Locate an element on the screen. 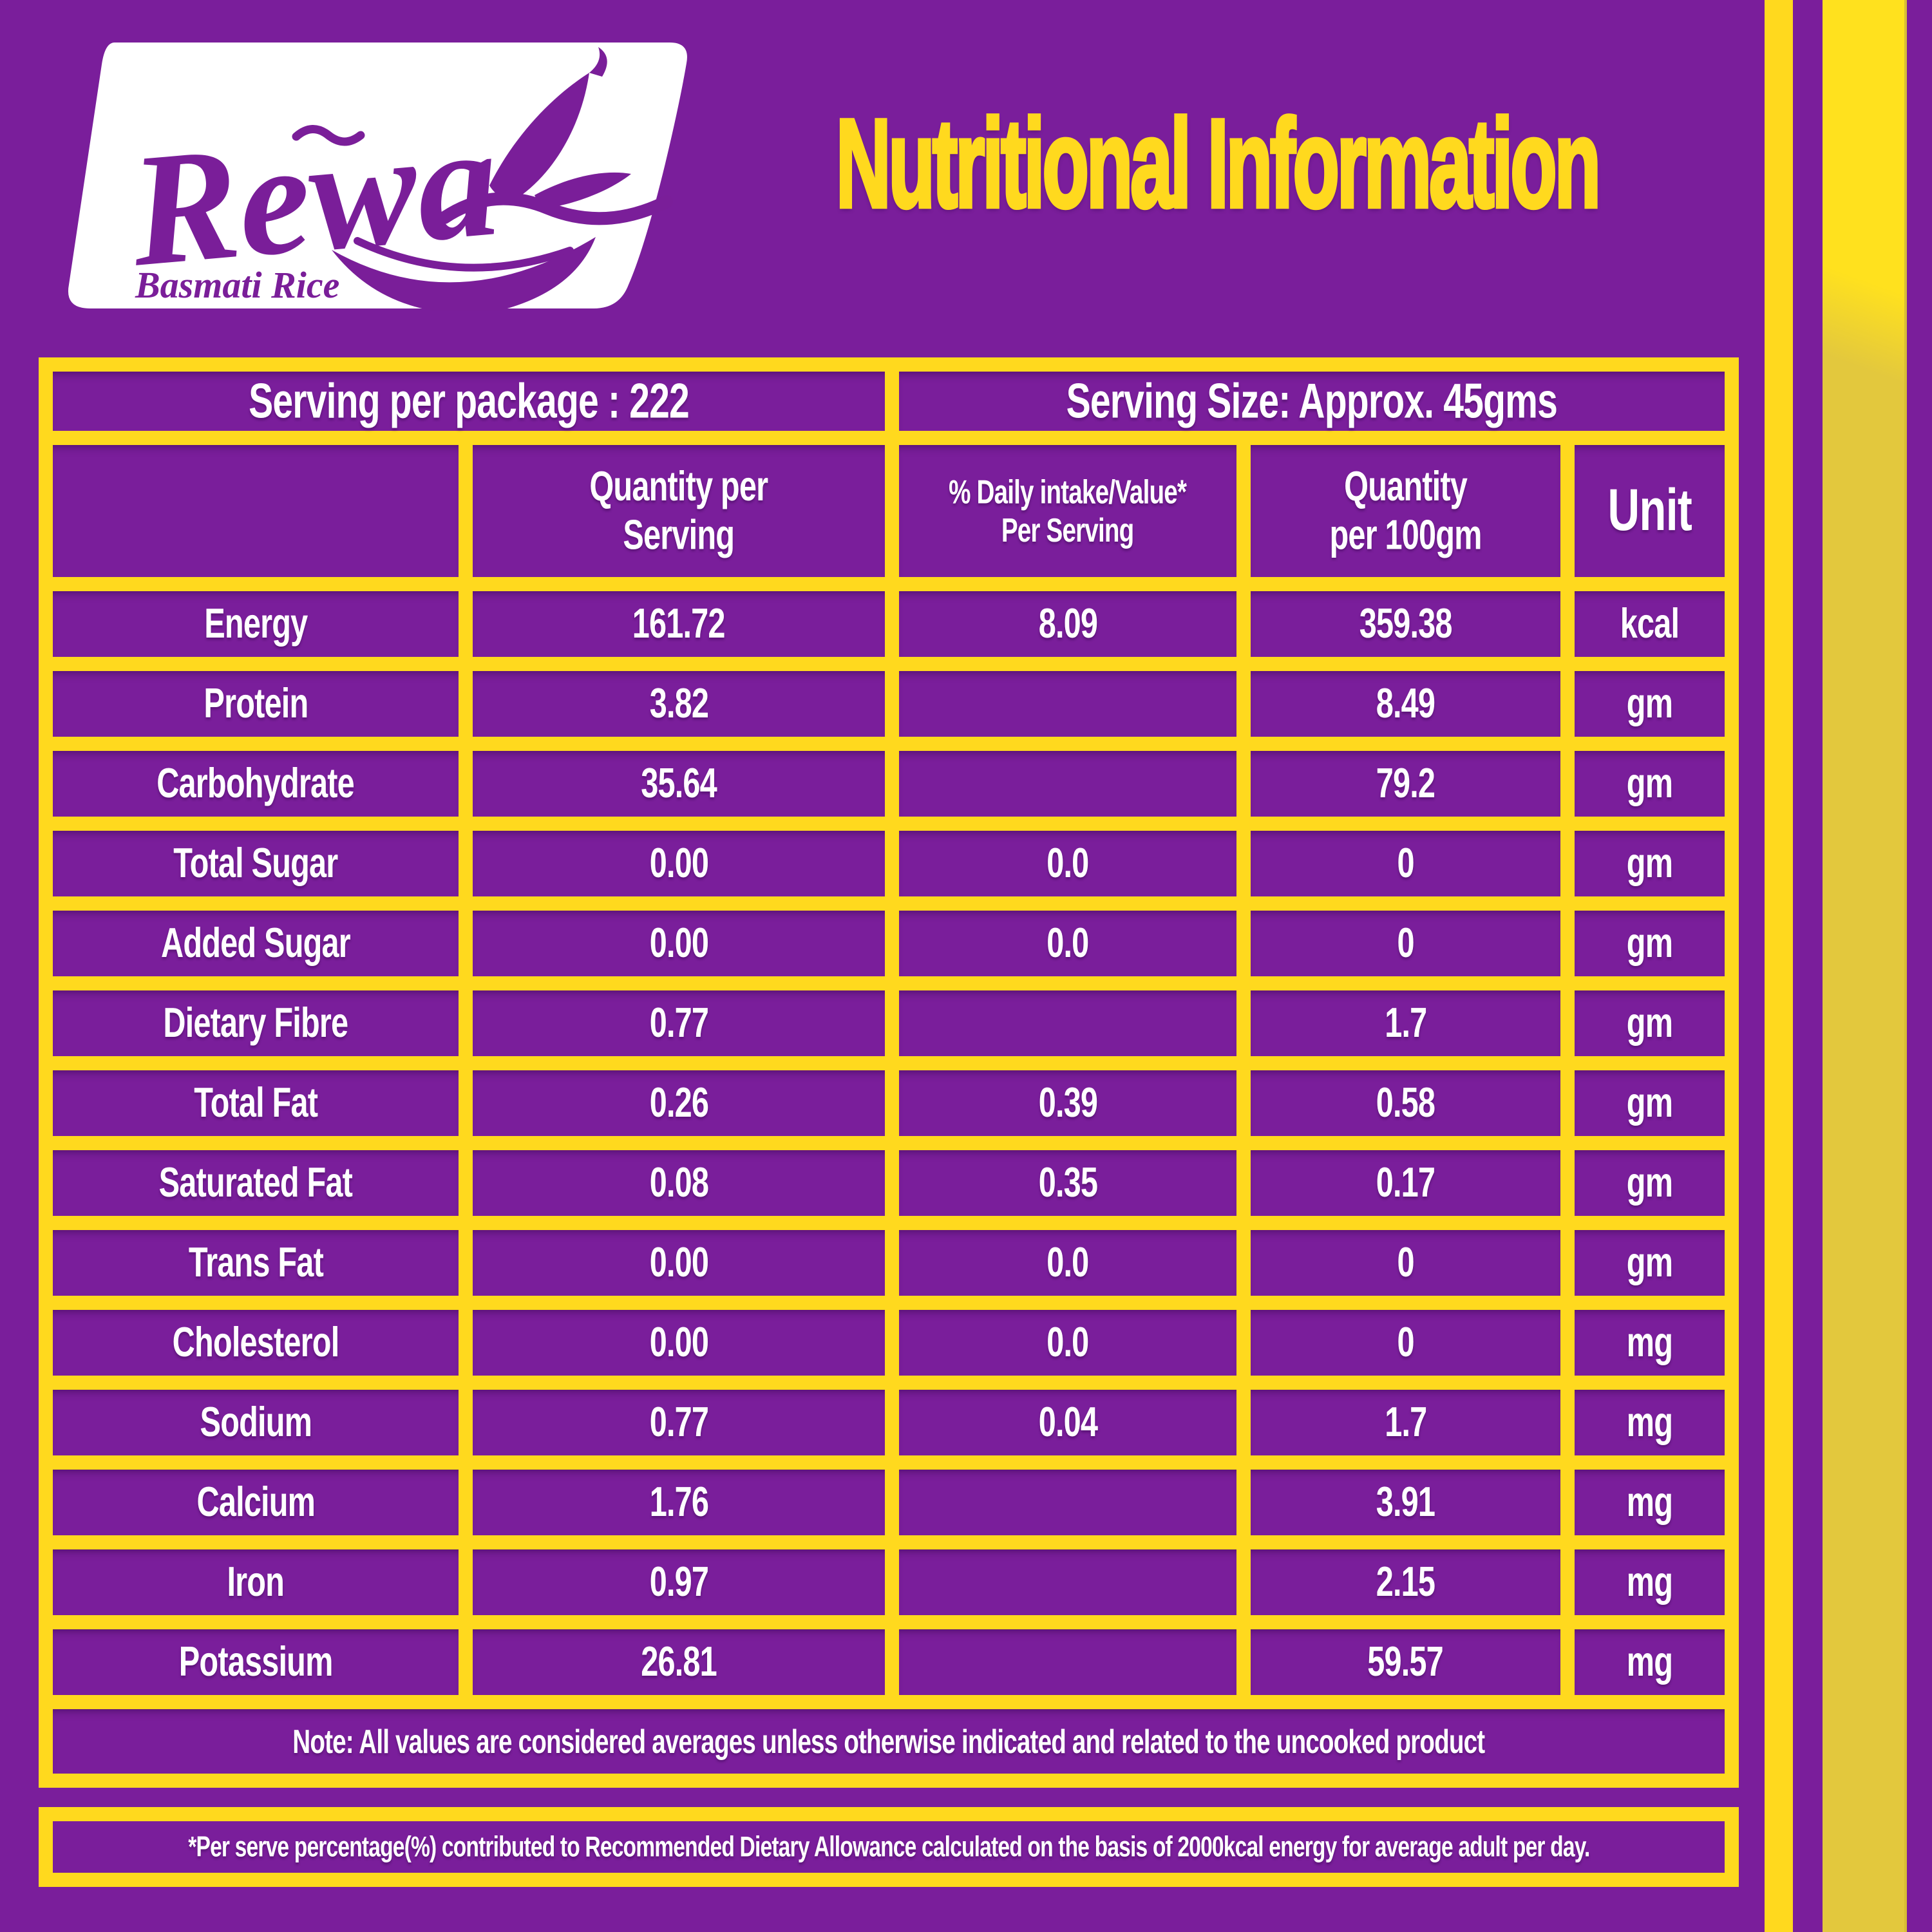 This screenshot has width=1932, height=1932. brand-logo: Rewa Basmati Rice is located at coordinates (378, 176).